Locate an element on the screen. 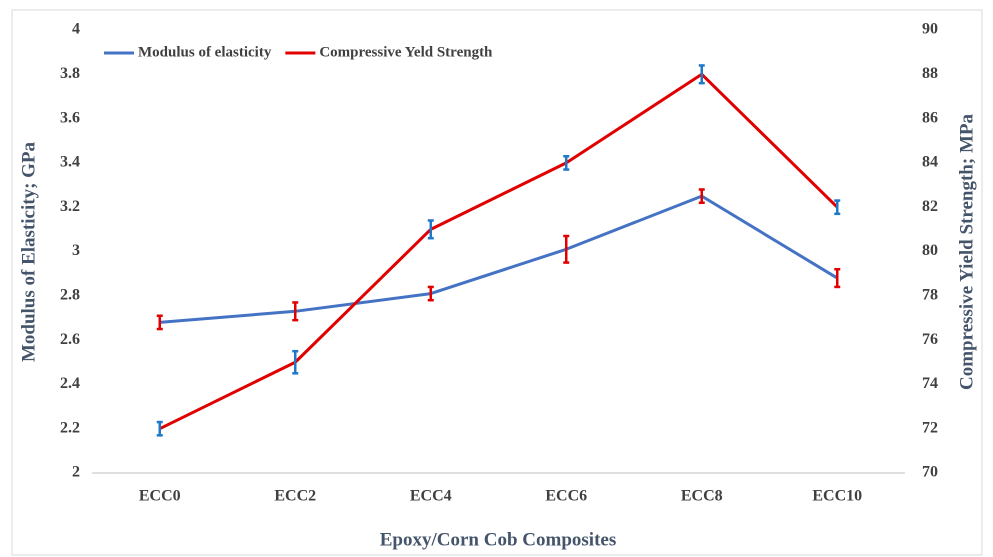  x-tick-label: ECC8 is located at coordinates (702, 496).